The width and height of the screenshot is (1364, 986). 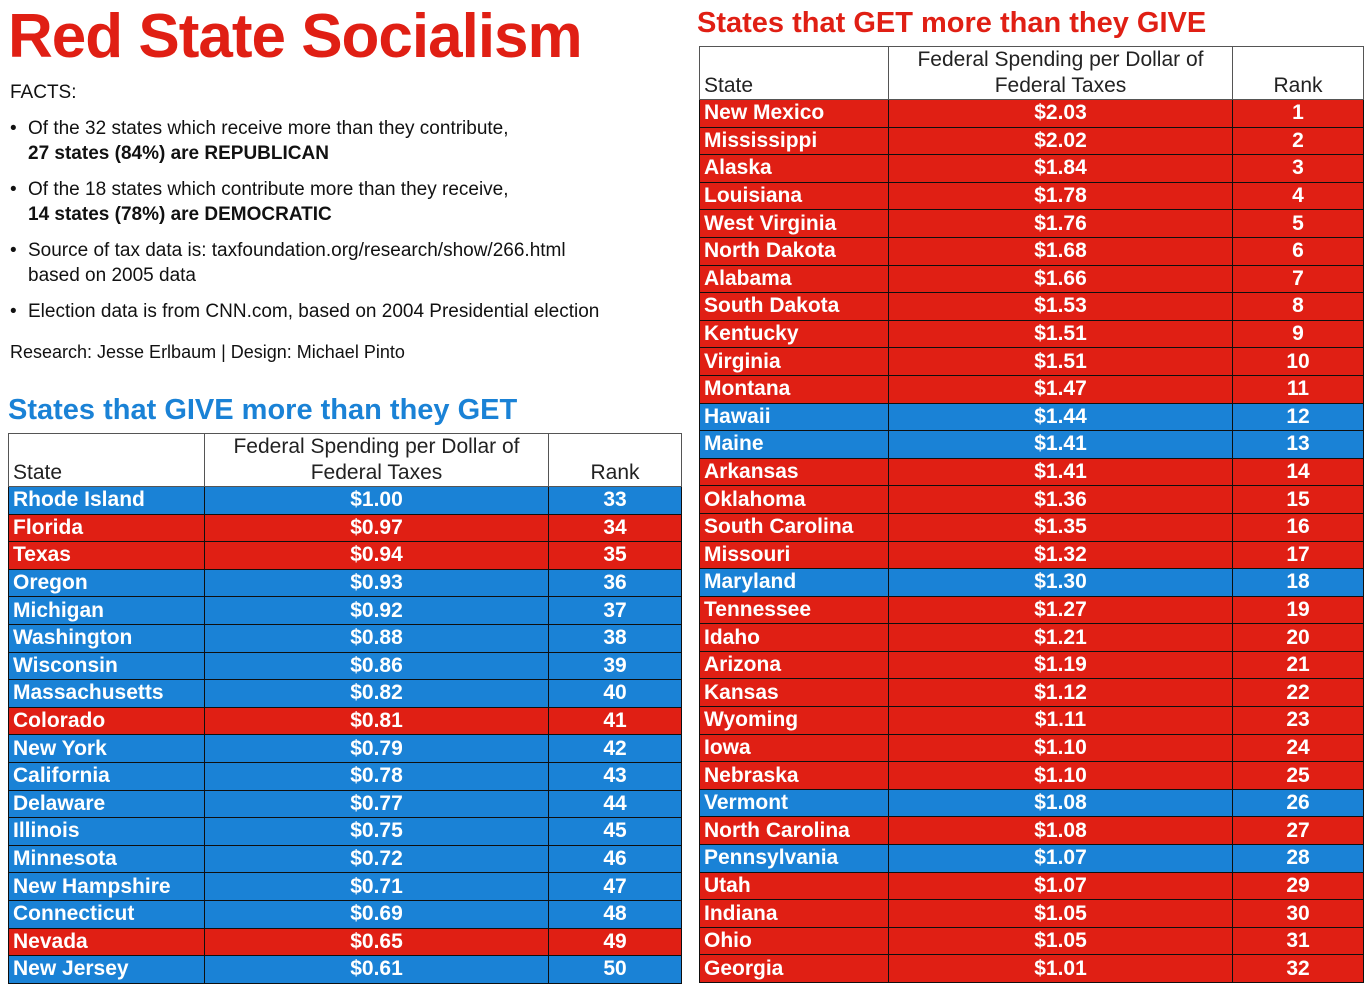 I want to click on table-row: Utah $1.07 29, so click(x=1031, y=886).